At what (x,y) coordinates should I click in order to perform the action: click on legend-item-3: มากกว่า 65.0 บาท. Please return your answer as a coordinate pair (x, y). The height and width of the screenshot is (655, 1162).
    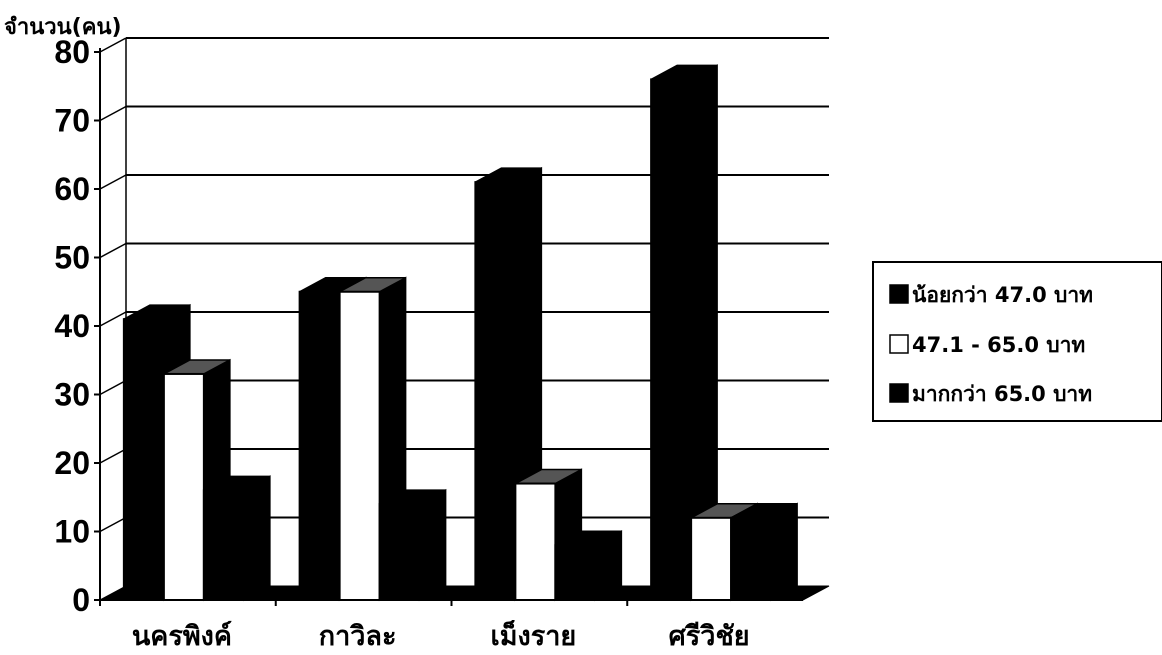
    Looking at the image, I should click on (990, 394).